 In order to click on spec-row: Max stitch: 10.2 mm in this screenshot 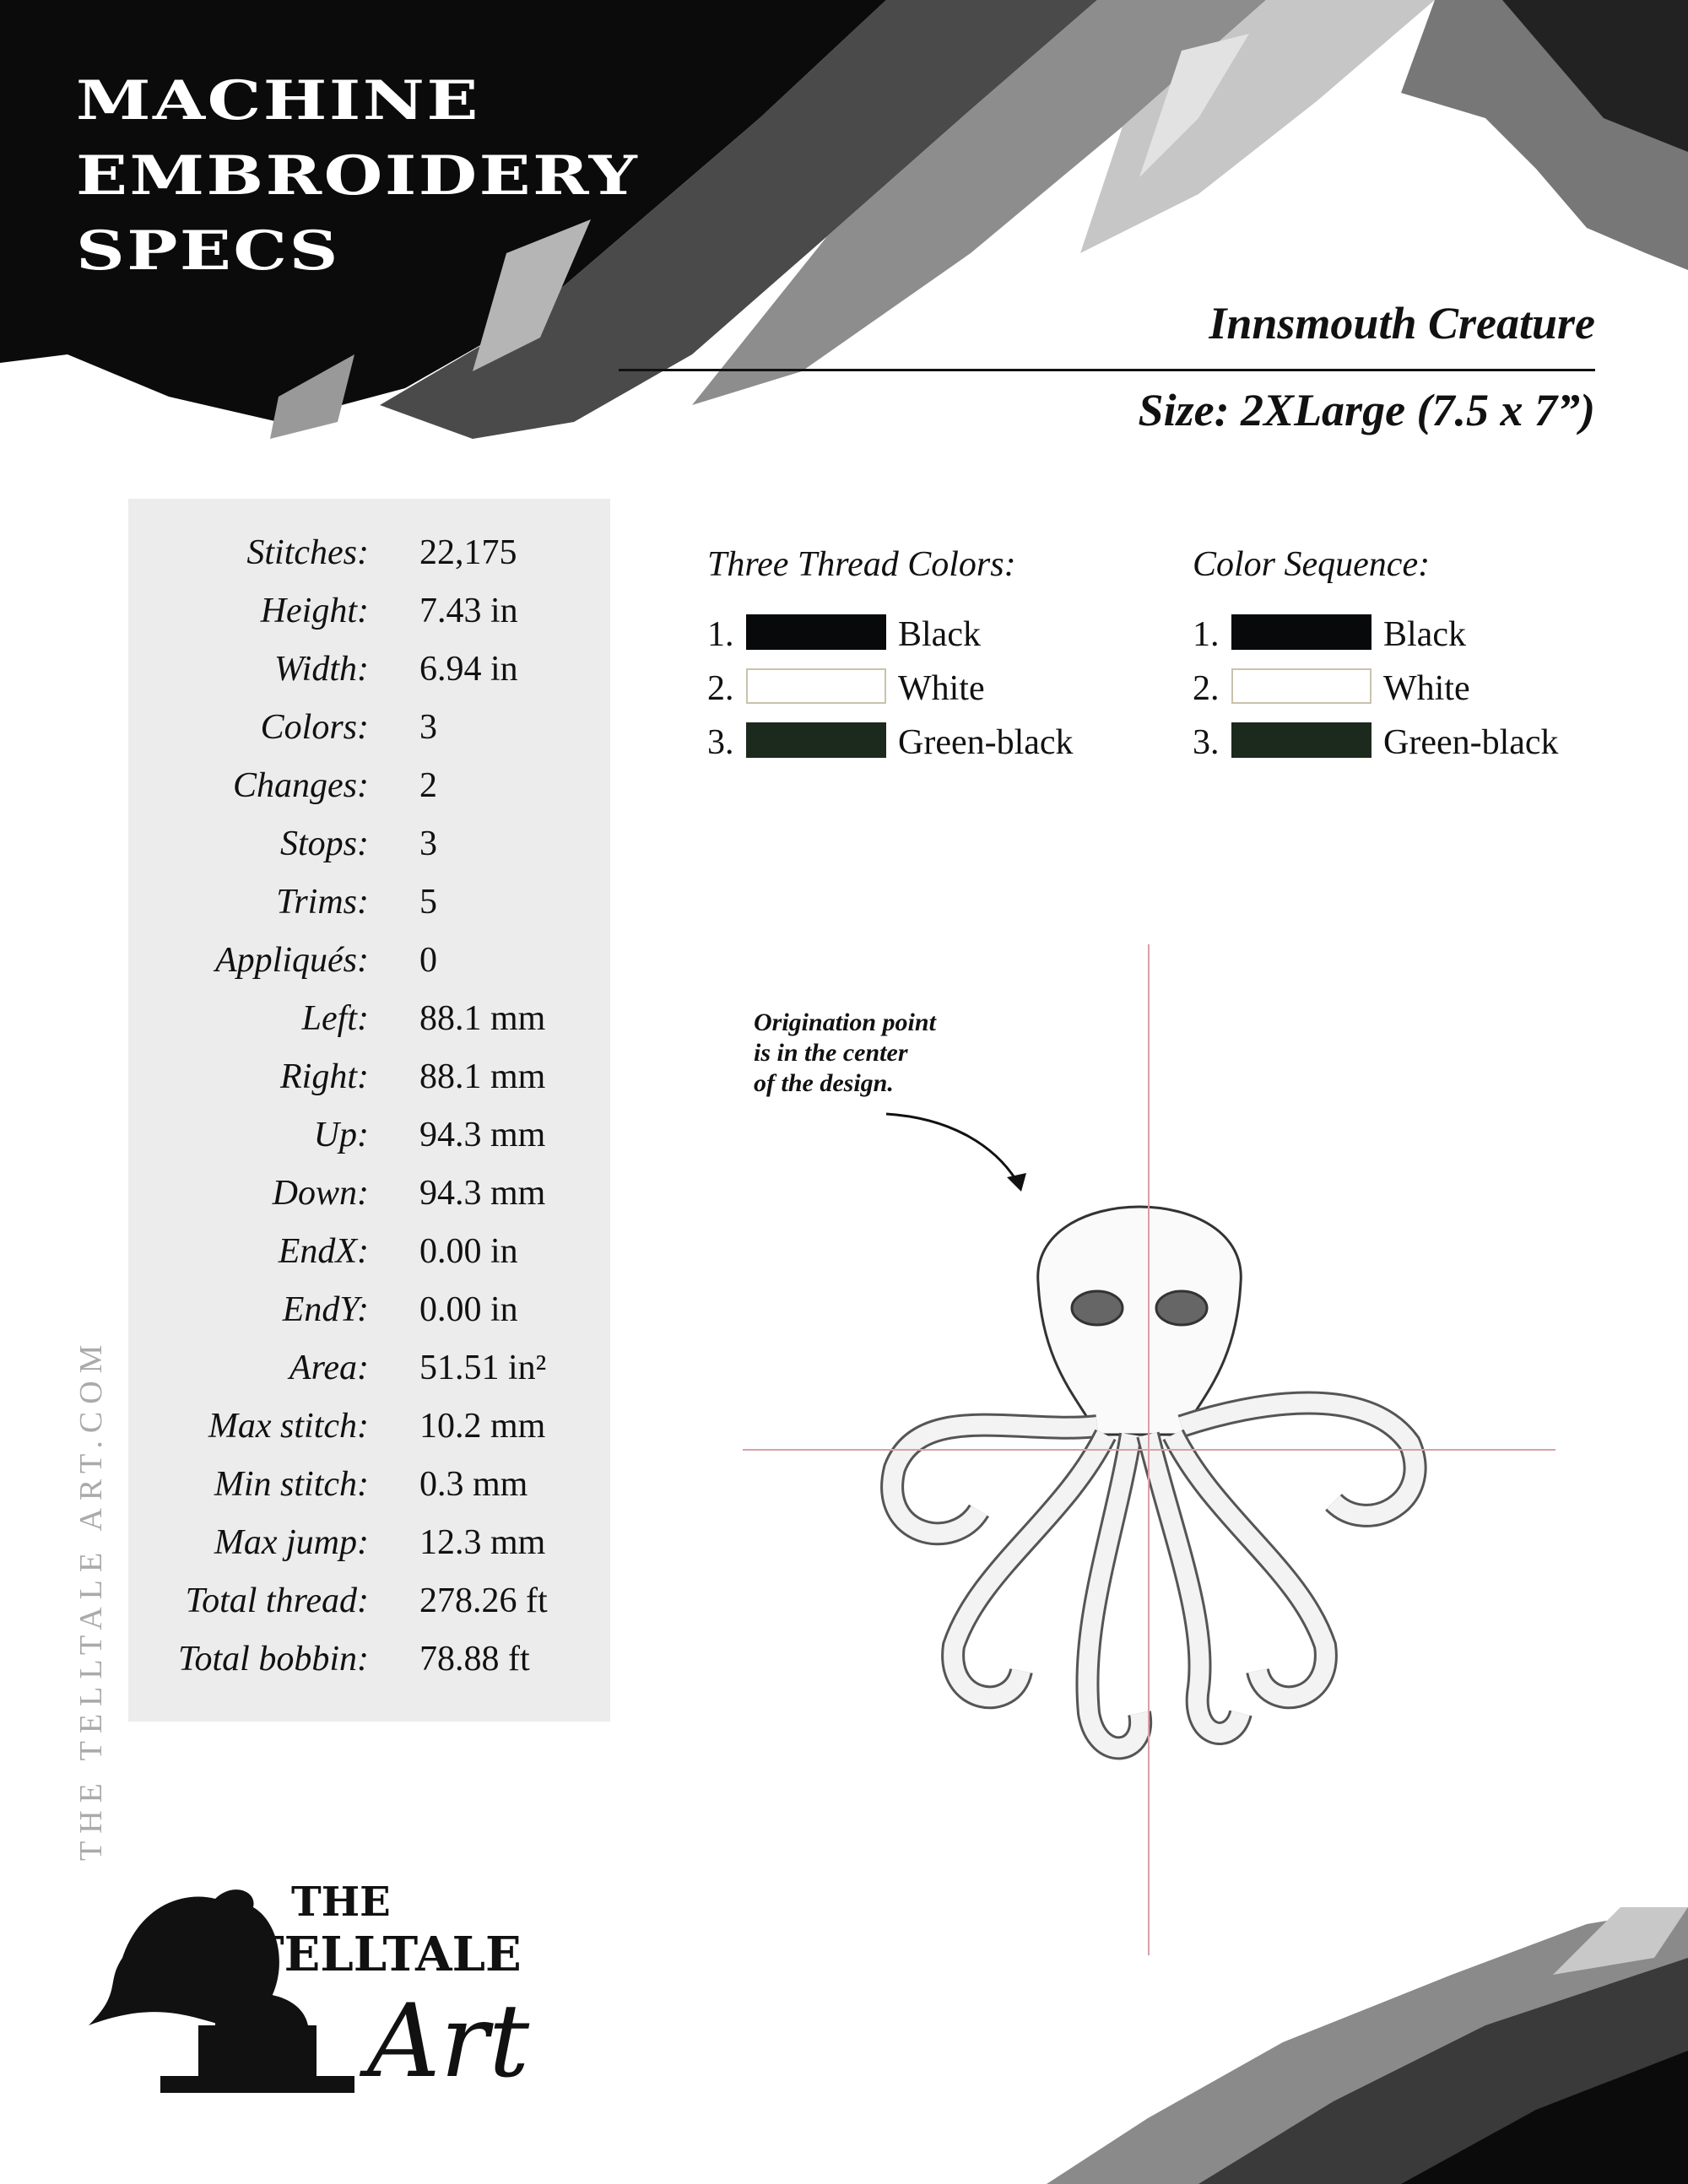, I will do `click(369, 1431)`.